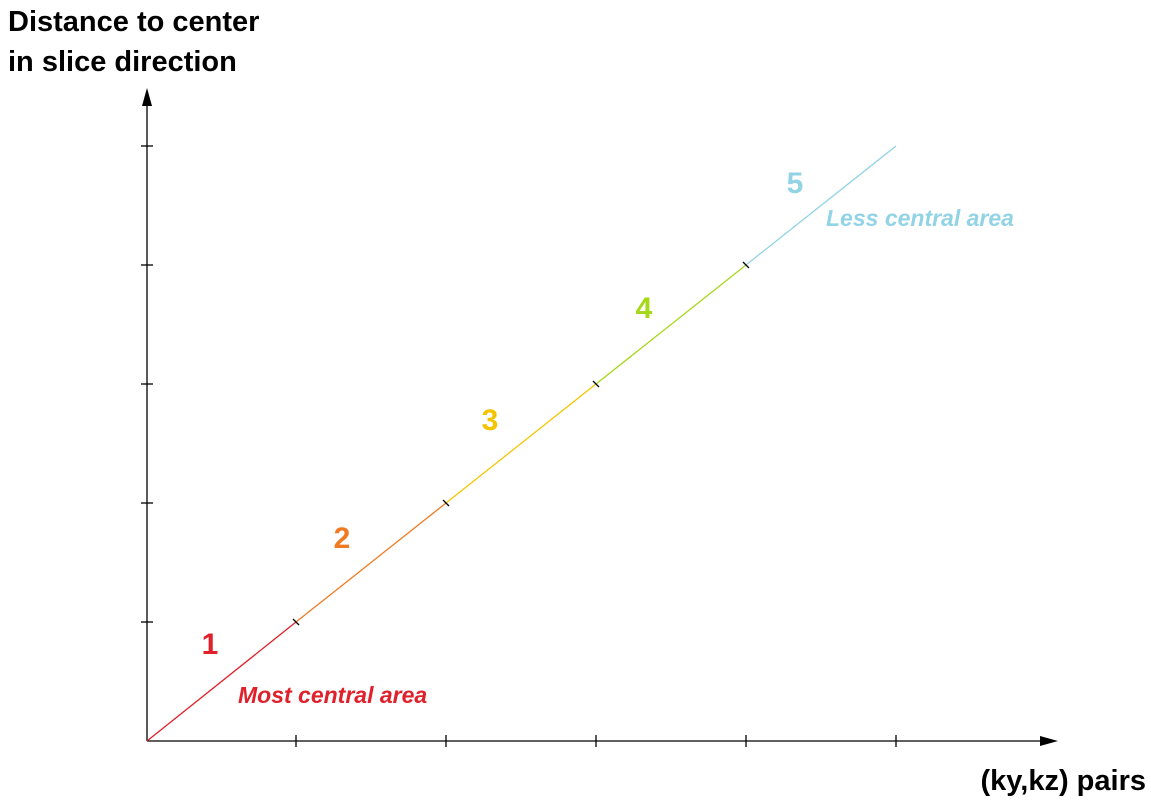 The image size is (1151, 801). What do you see at coordinates (490, 420) in the screenshot?
I see `segment-label: 3` at bounding box center [490, 420].